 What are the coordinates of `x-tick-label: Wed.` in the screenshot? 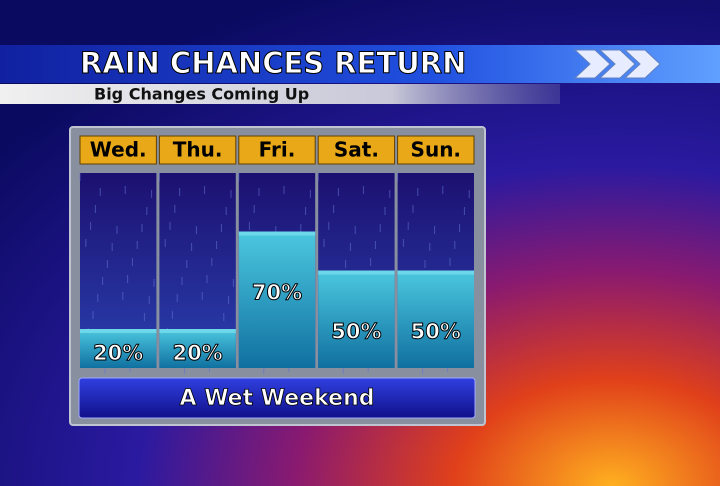 It's located at (118, 150).